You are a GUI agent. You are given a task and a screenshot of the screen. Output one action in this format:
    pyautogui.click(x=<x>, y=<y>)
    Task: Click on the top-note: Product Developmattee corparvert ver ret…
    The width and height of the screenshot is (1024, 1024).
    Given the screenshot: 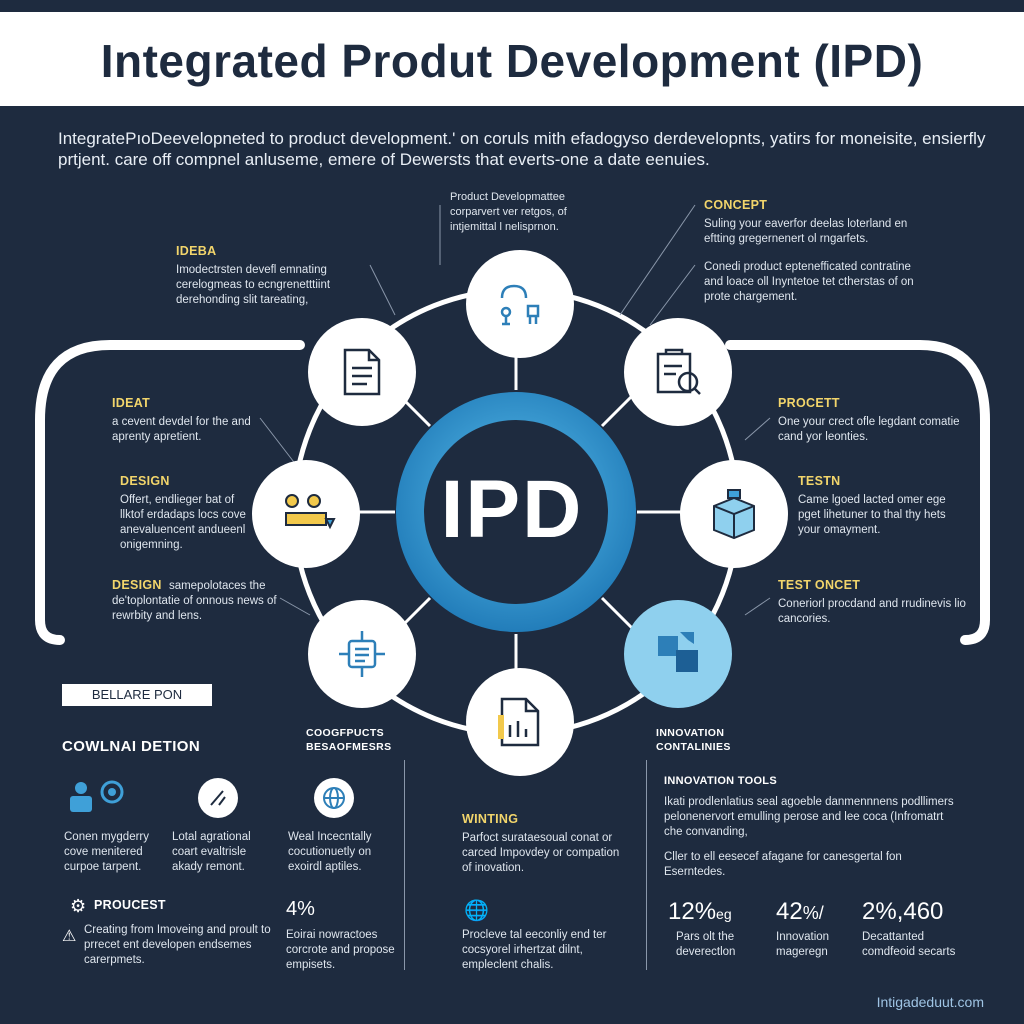 What is the action you would take?
    pyautogui.click(x=508, y=212)
    